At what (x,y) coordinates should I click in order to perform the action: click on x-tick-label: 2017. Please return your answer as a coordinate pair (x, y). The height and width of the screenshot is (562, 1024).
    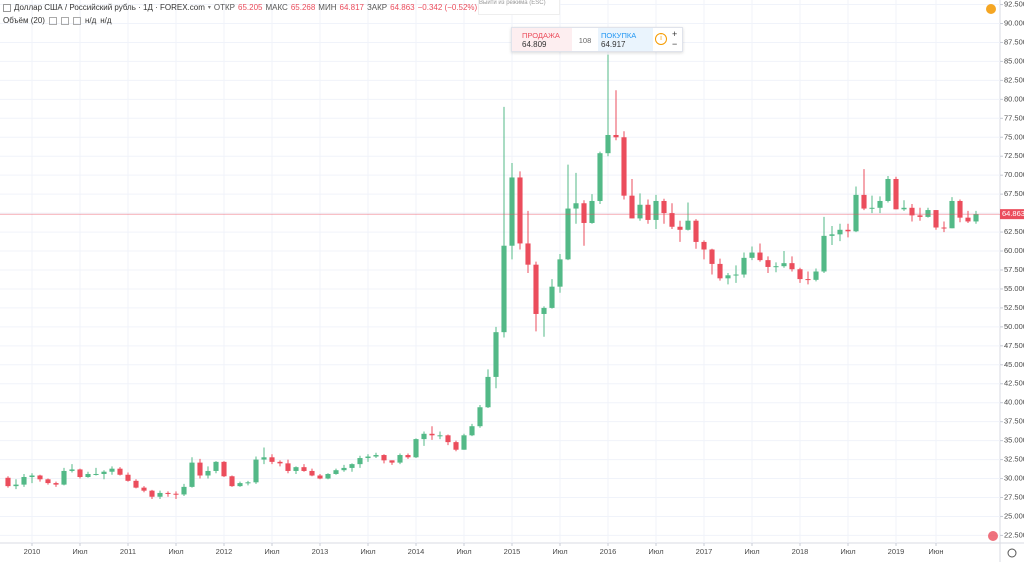
    Looking at the image, I should click on (704, 551).